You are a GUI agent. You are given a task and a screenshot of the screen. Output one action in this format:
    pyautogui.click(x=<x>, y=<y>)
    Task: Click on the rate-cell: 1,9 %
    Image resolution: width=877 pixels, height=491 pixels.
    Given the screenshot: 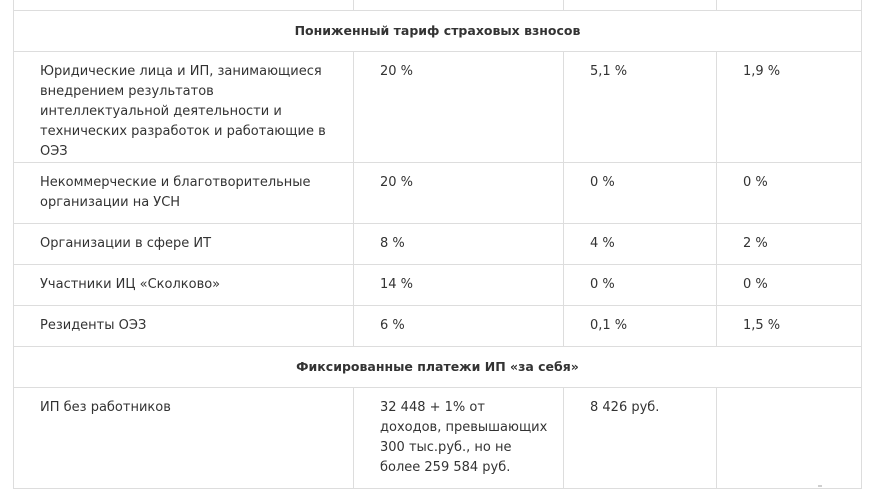 What is the action you would take?
    pyautogui.click(x=789, y=107)
    